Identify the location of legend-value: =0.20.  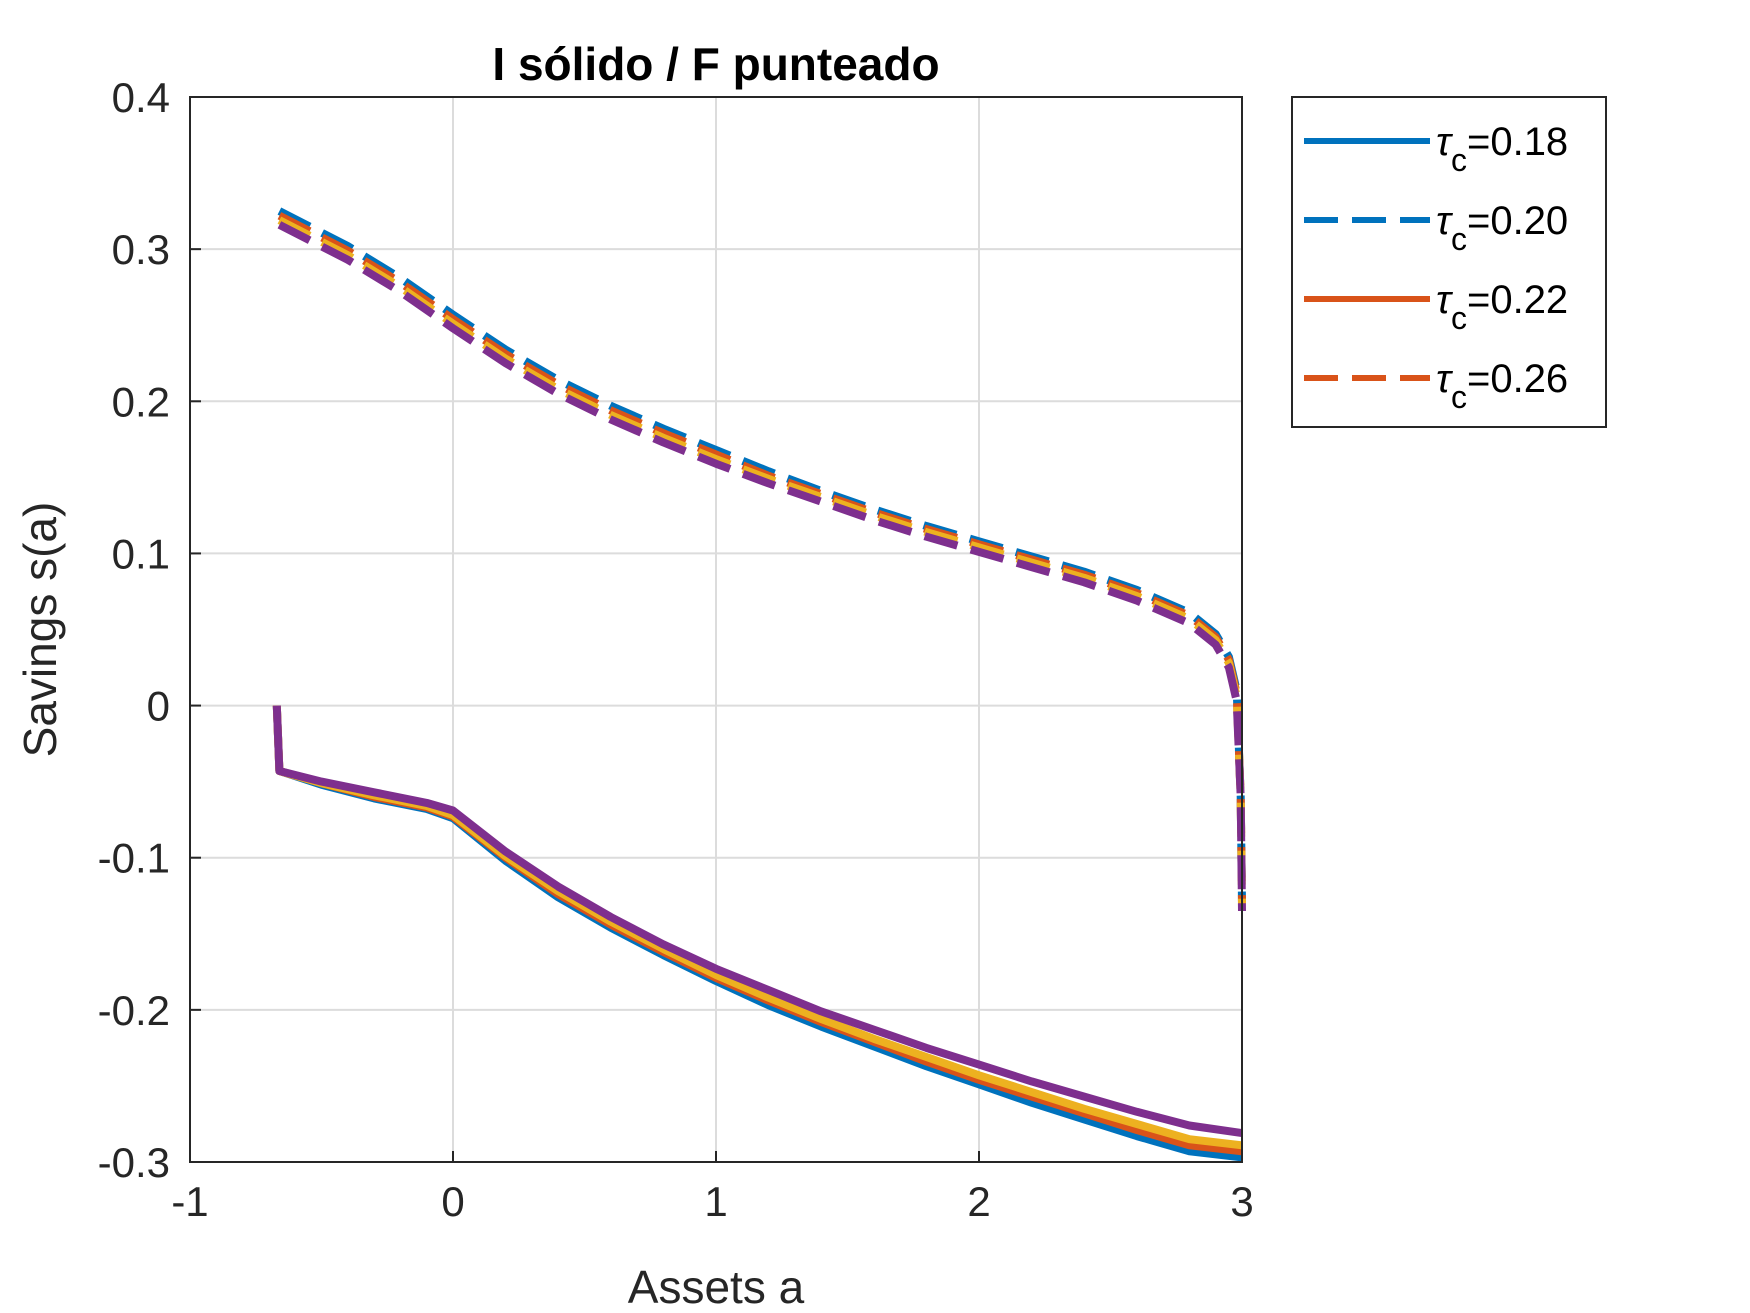
(1517, 221).